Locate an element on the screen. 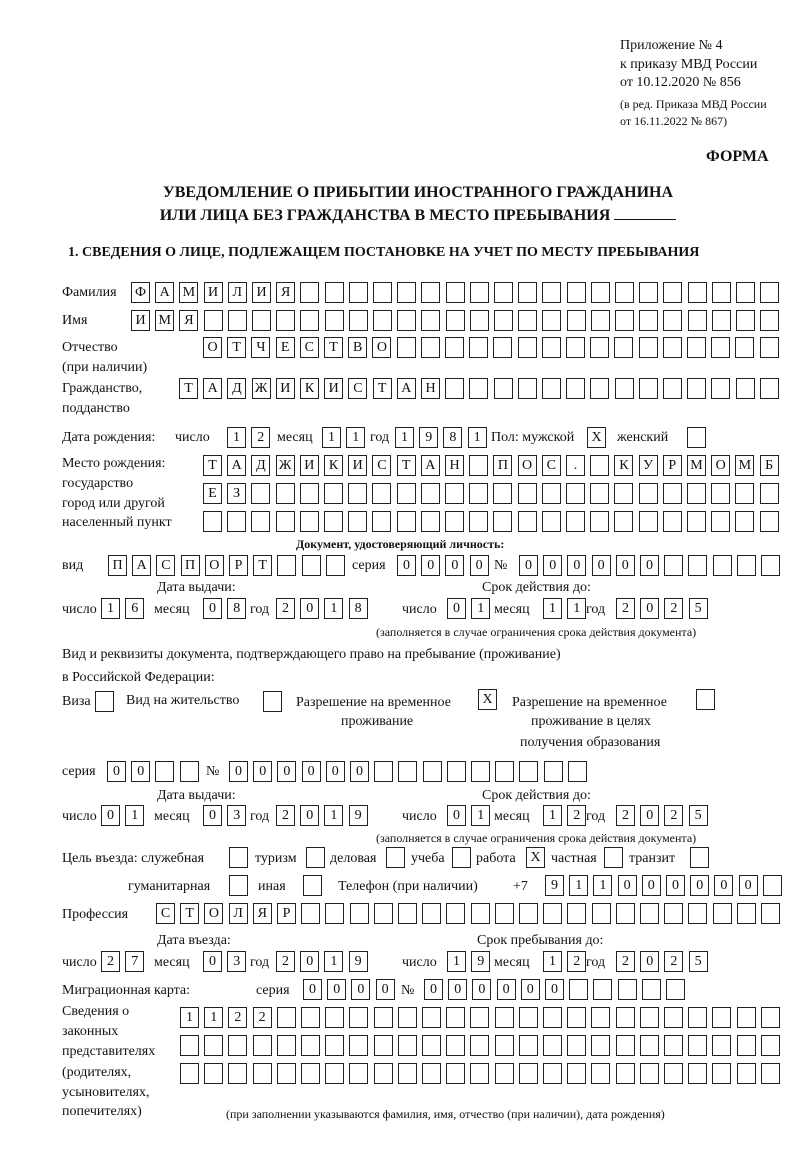 This screenshot has width=800, height=1163. char-box-rd-valid-day: 1 is located at coordinates (481, 815).